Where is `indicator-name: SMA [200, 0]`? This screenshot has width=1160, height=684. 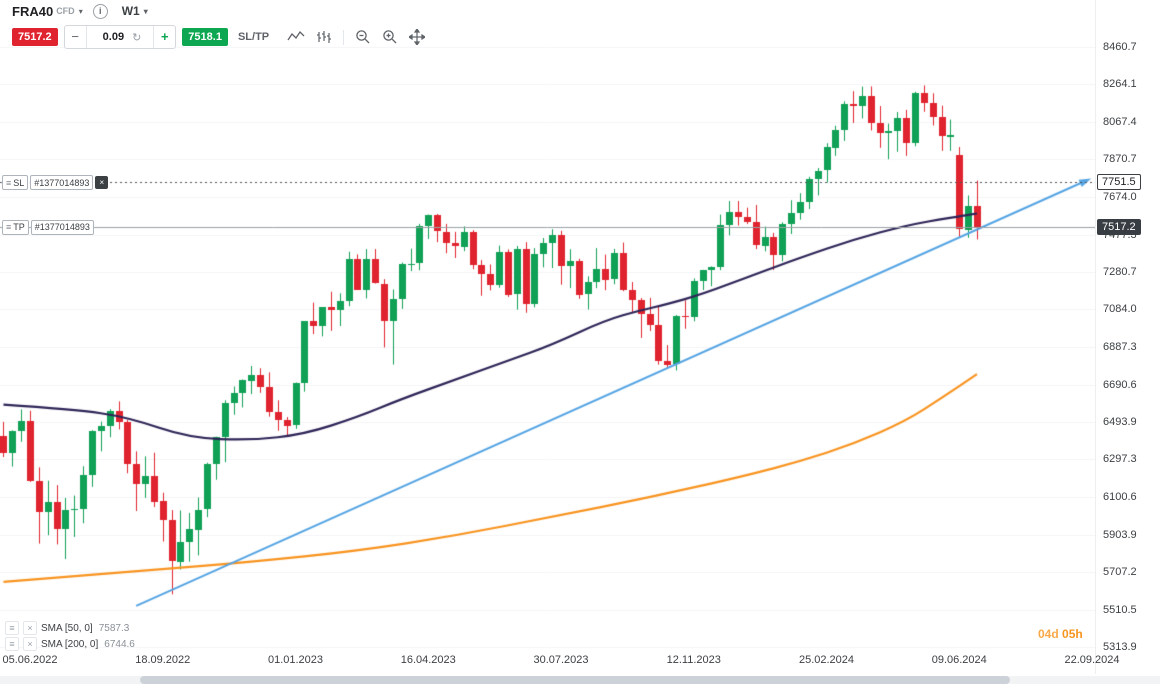
indicator-name: SMA [200, 0] is located at coordinates (70, 644).